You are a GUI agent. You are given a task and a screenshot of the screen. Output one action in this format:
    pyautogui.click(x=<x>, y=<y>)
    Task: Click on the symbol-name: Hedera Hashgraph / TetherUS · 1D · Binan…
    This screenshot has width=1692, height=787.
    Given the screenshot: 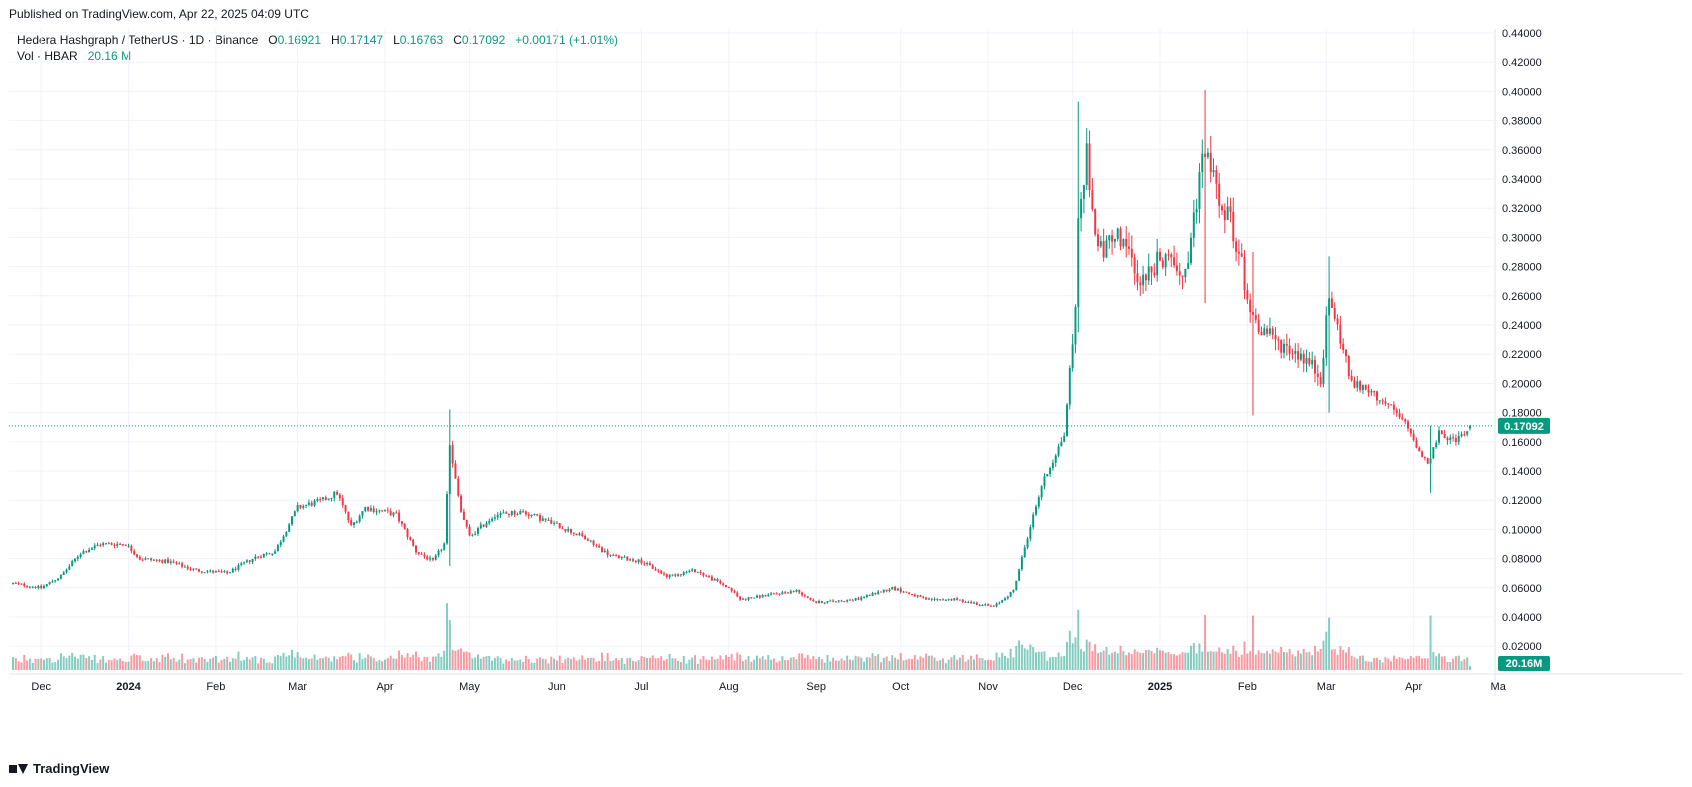 What is the action you would take?
    pyautogui.click(x=138, y=40)
    